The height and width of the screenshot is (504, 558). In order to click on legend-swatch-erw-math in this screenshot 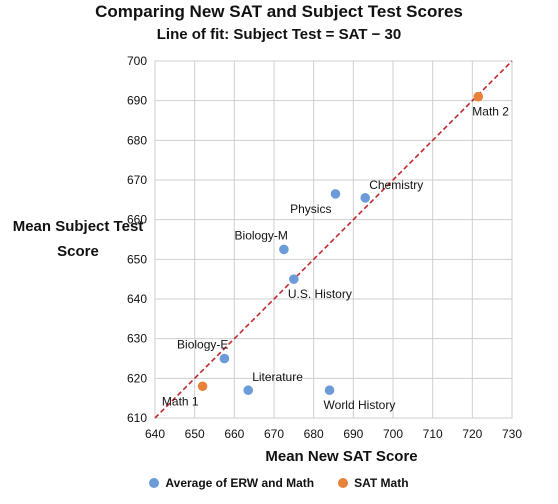, I will do `click(154, 483)`.